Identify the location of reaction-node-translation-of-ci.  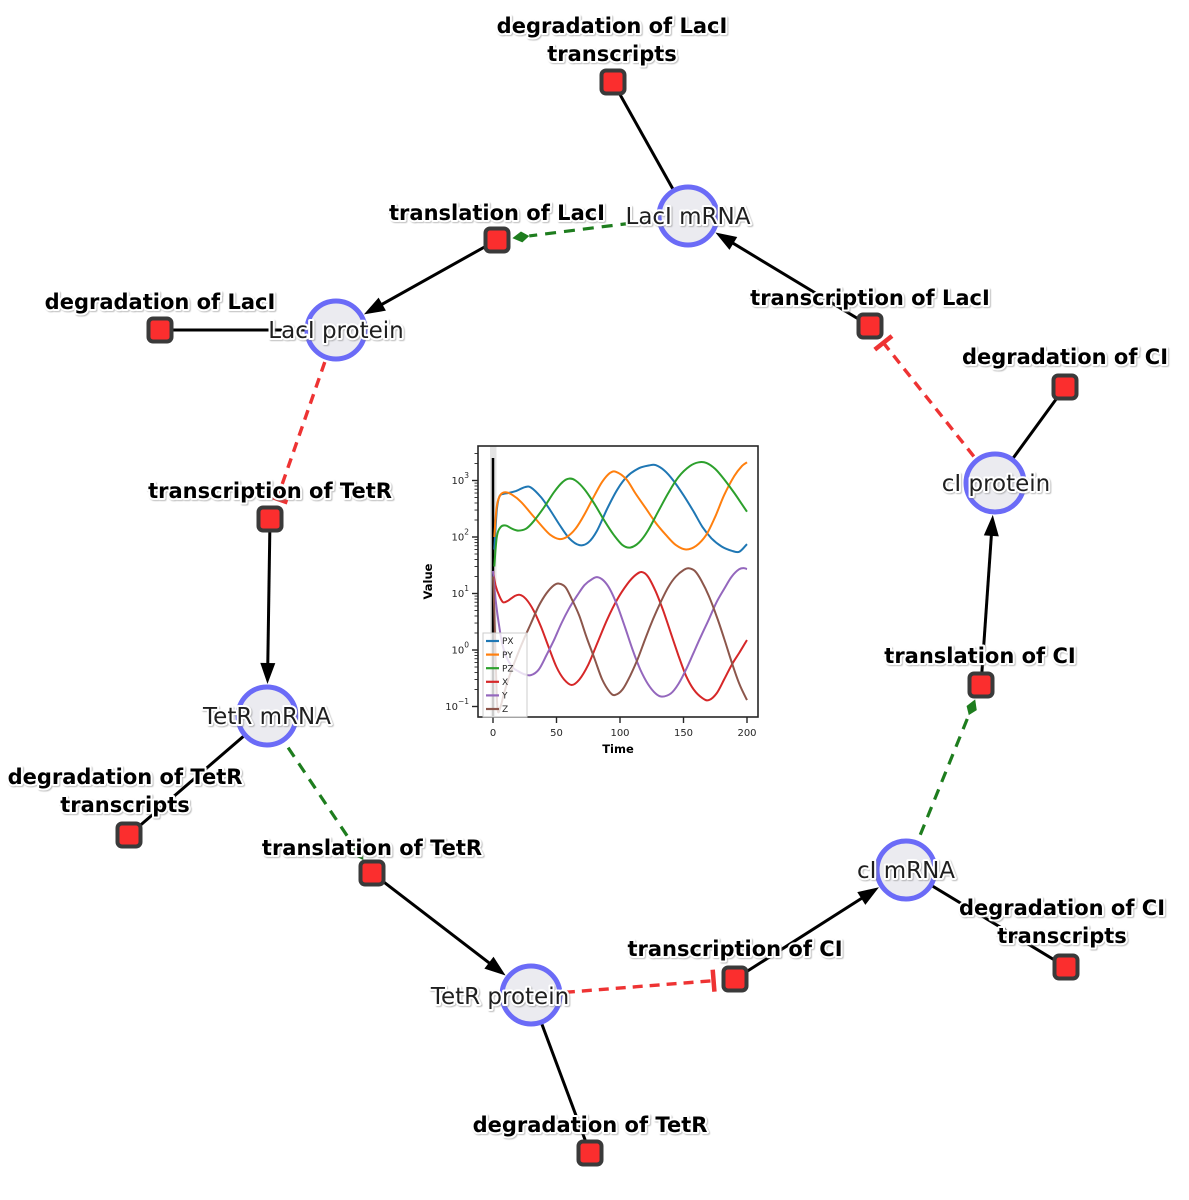
(981, 685).